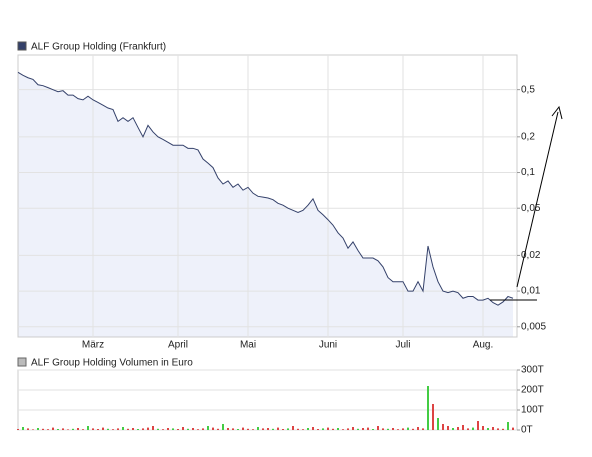  Describe the element at coordinates (531, 291) in the screenshot. I see `y-tick-label: 0,01` at that location.